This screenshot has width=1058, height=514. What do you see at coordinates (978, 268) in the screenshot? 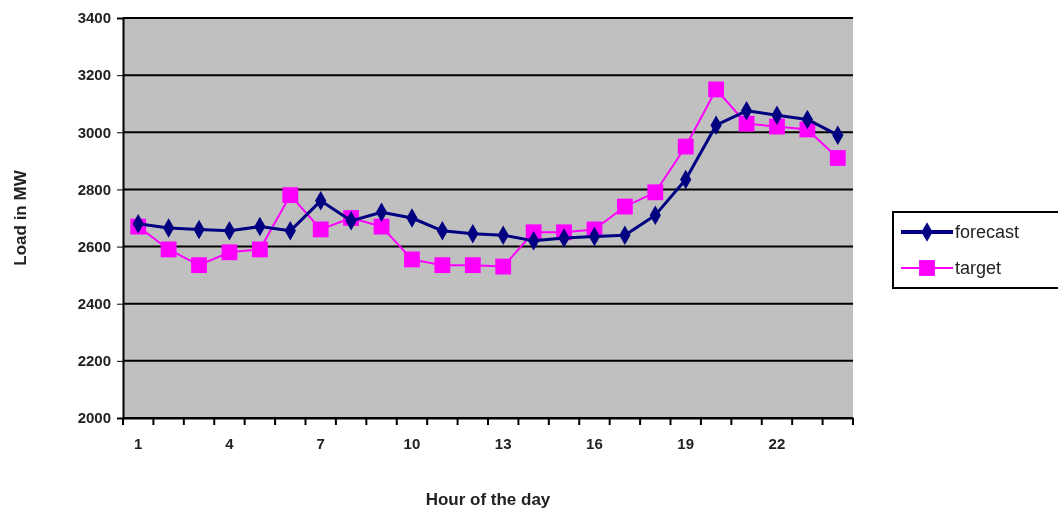
I see `legend-label: target` at bounding box center [978, 268].